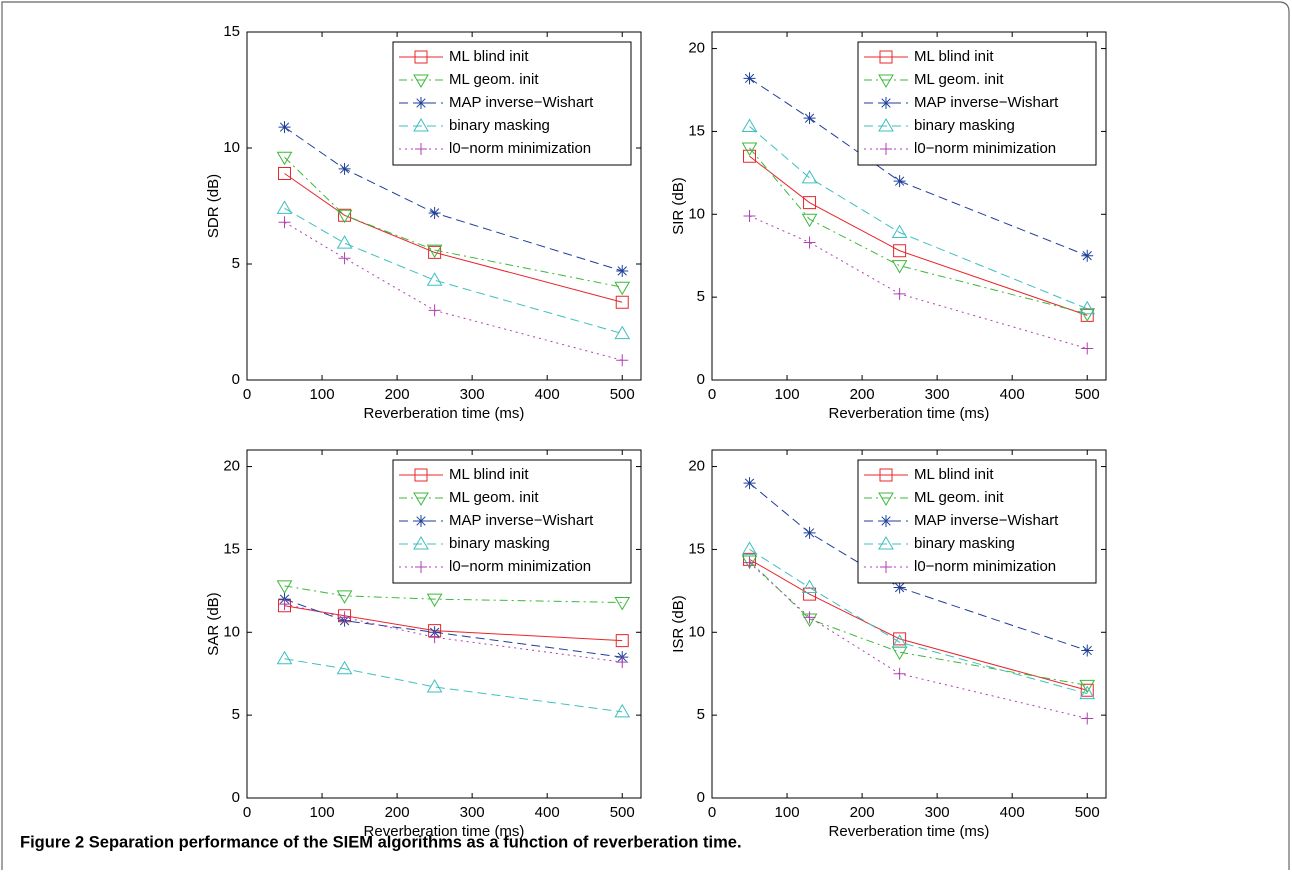  Describe the element at coordinates (696, 548) in the screenshot. I see `y-tick-label: 15` at that location.